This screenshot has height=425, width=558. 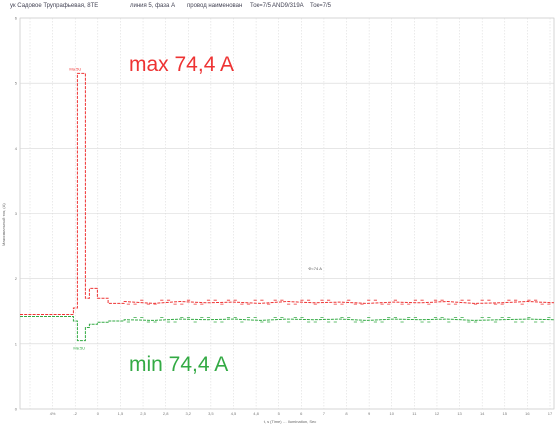 What do you see at coordinates (290, 421) in the screenshot?
I see `x-axis-label: t, s (Time) … Ilumination, Sec` at bounding box center [290, 421].